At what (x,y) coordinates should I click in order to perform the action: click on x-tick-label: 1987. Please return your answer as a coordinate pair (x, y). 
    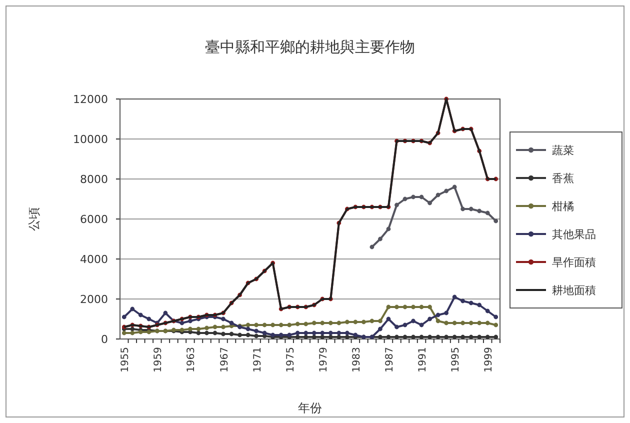
    Looking at the image, I should click on (390, 359).